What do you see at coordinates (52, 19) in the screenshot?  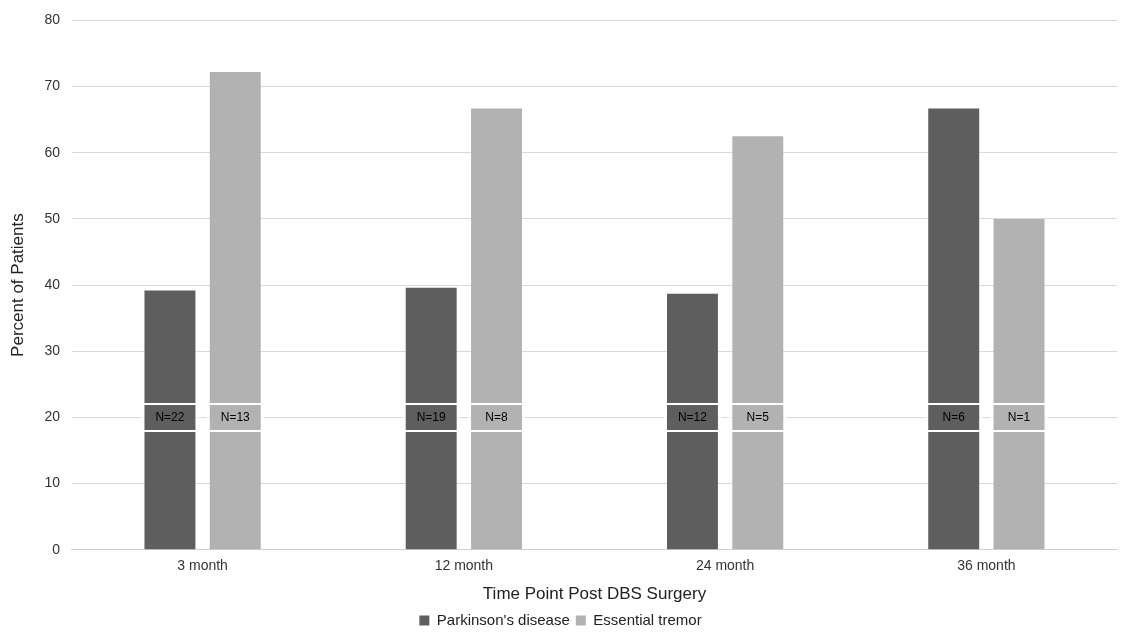 I see `y-tick-label: 80` at bounding box center [52, 19].